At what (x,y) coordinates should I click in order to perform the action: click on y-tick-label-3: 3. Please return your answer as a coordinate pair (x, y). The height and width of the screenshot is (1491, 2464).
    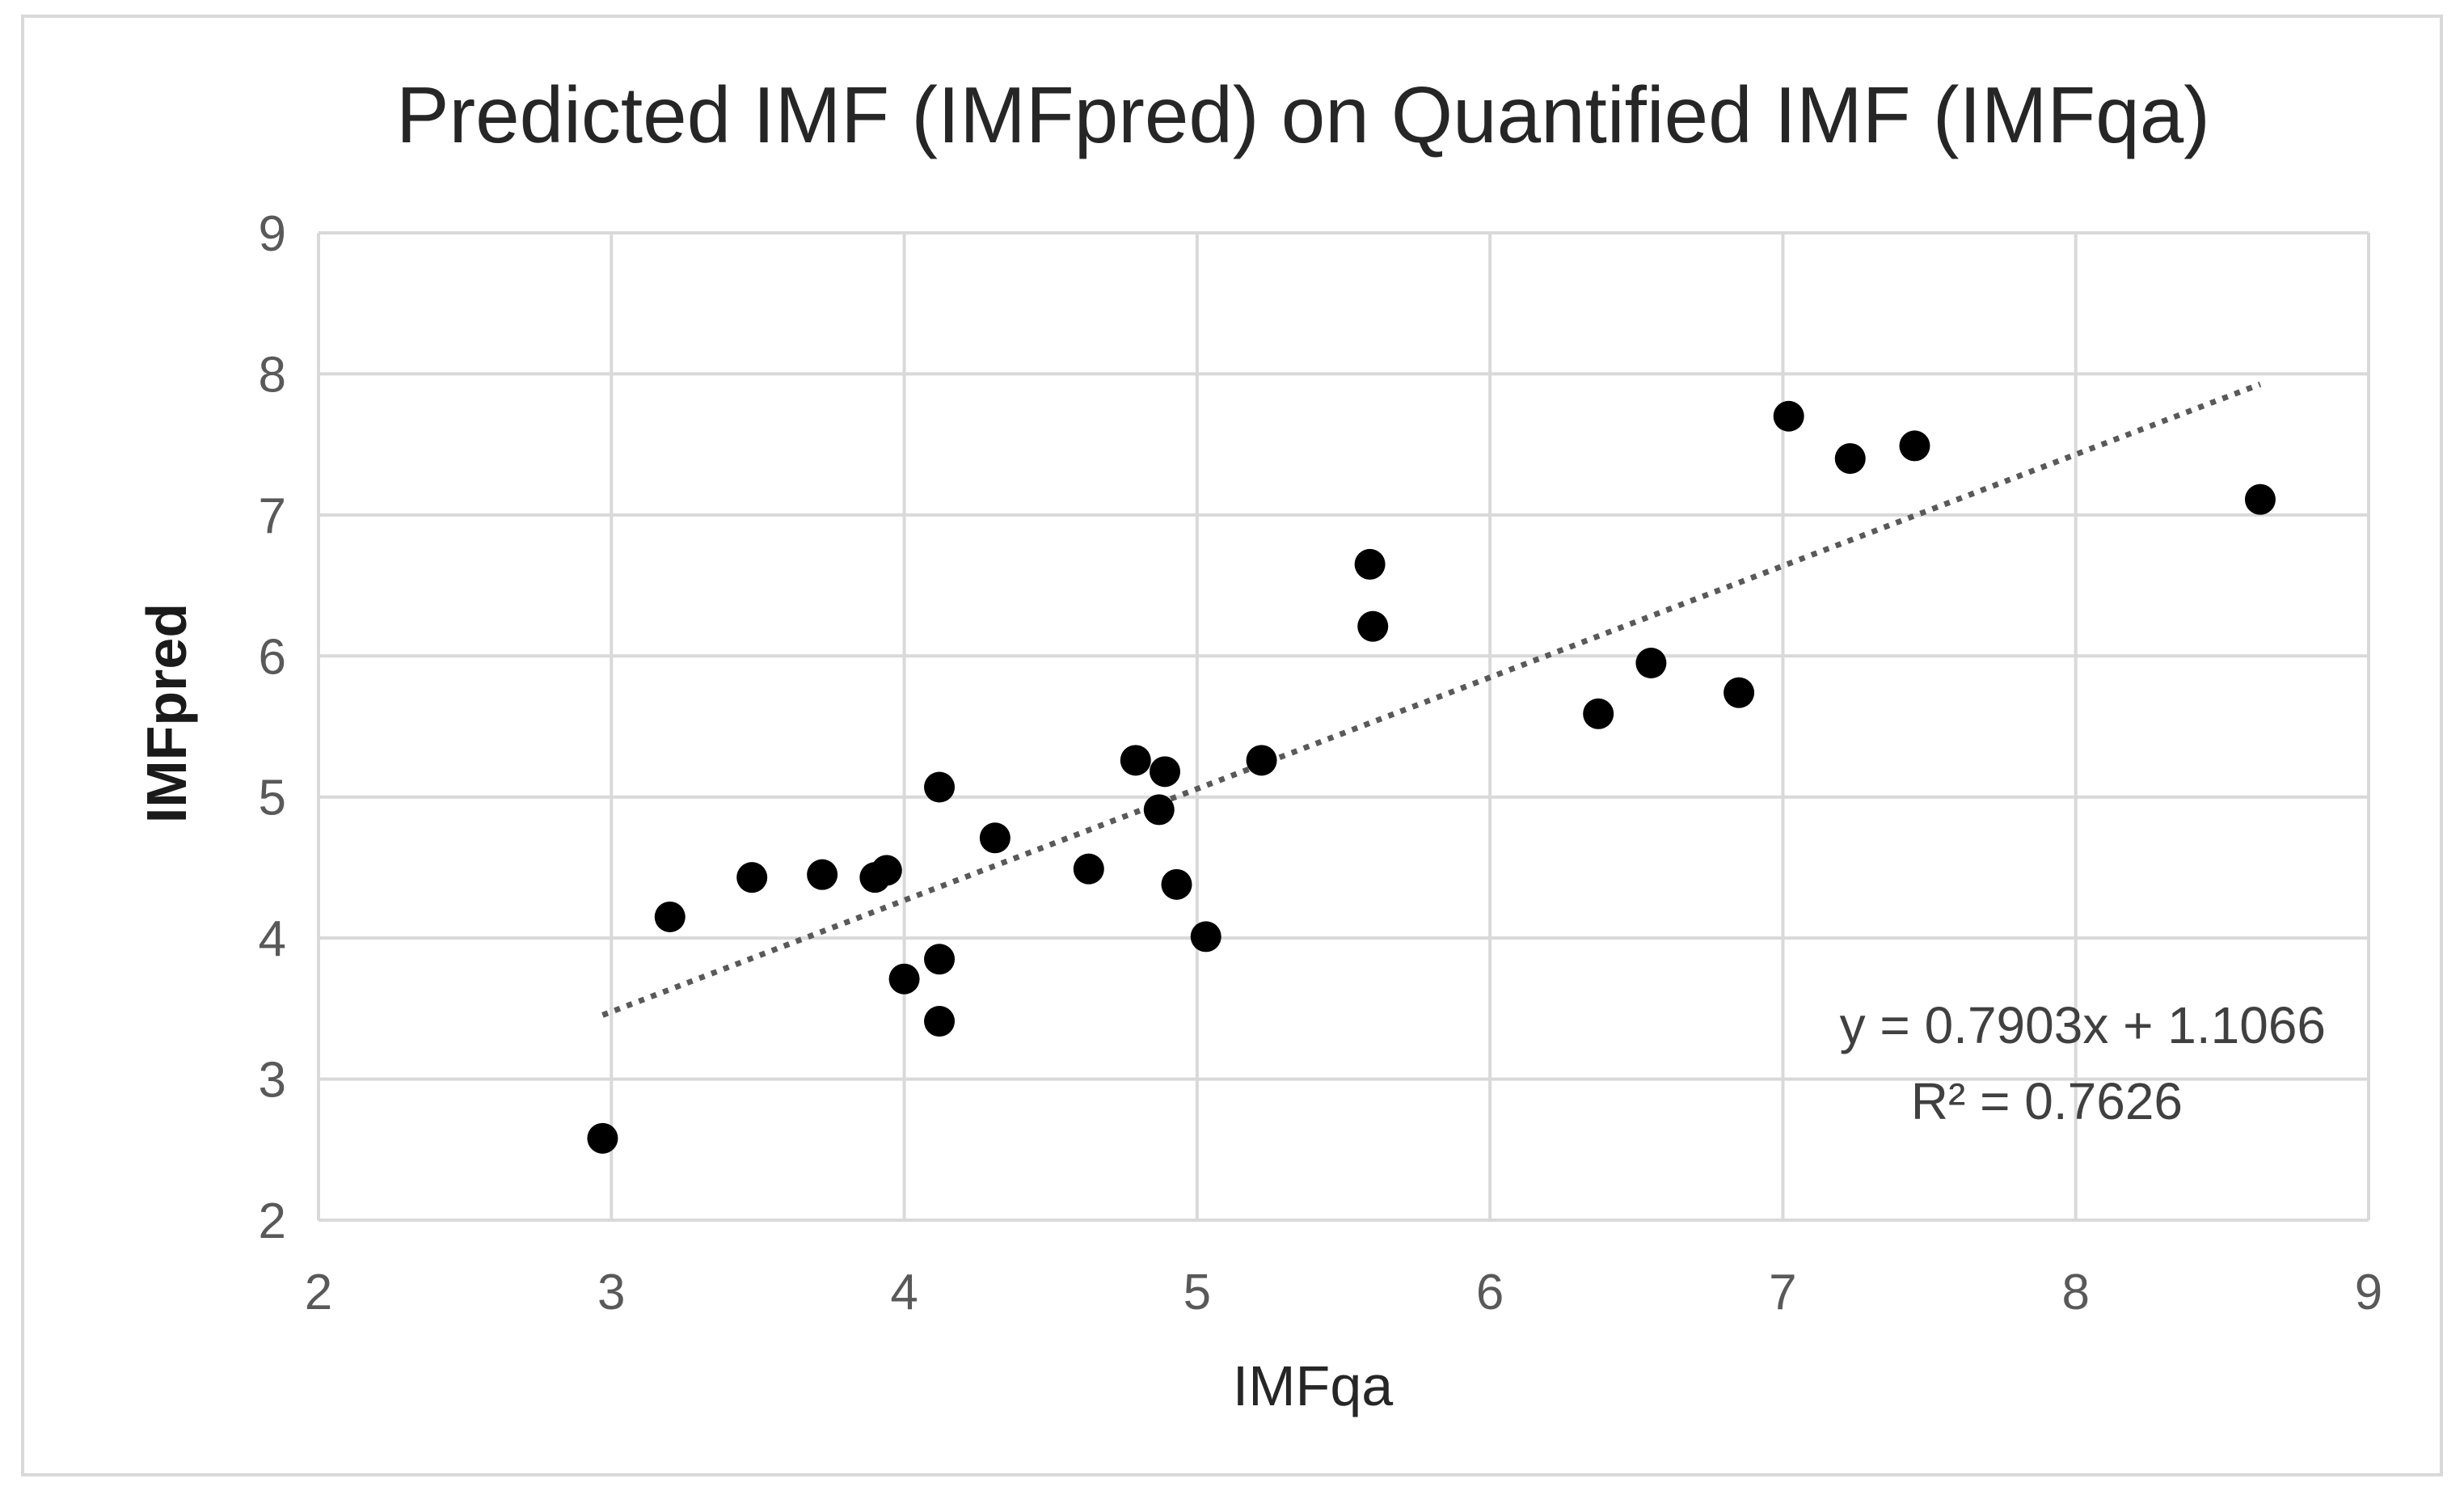
    Looking at the image, I should click on (273, 1081).